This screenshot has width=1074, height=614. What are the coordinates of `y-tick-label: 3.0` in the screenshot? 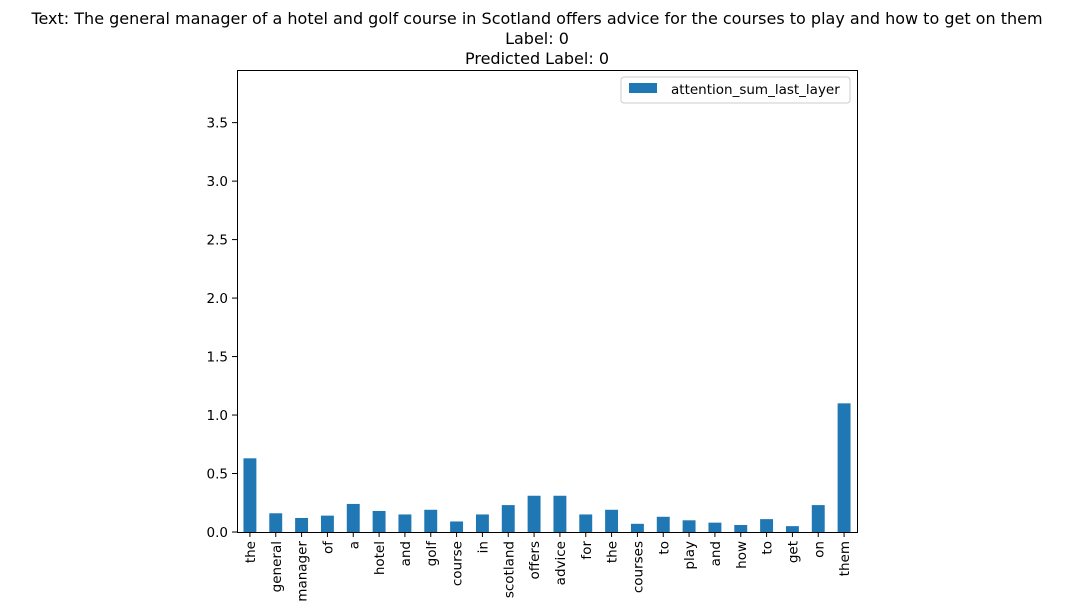 It's located at (217, 182).